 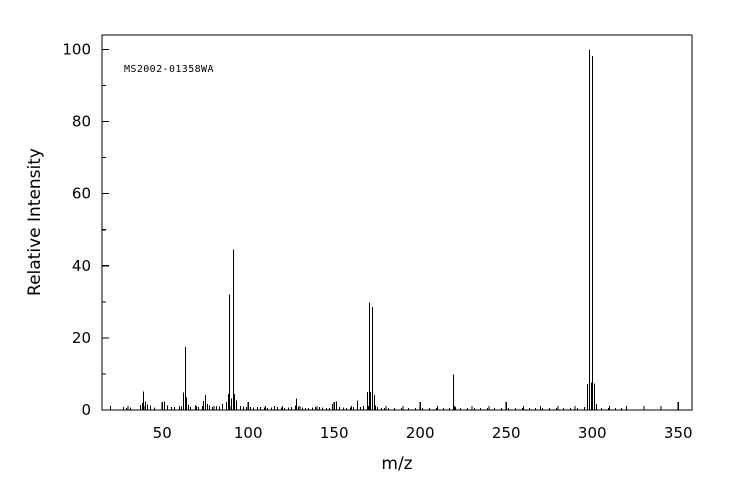 I want to click on y-tick-label: 80, so click(x=81, y=122).